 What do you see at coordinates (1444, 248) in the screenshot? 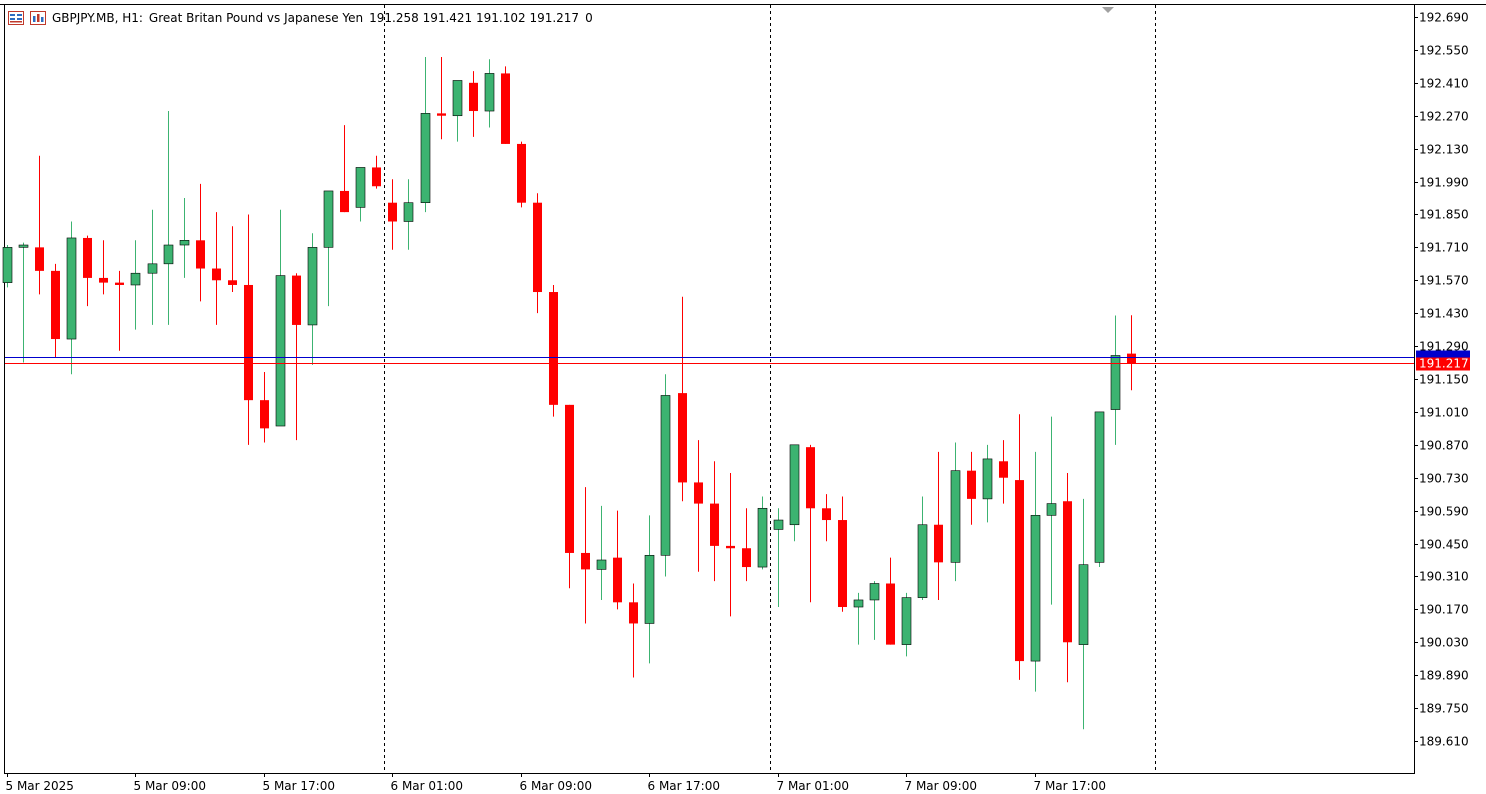
I see `y-tick-label: 191.710` at bounding box center [1444, 248].